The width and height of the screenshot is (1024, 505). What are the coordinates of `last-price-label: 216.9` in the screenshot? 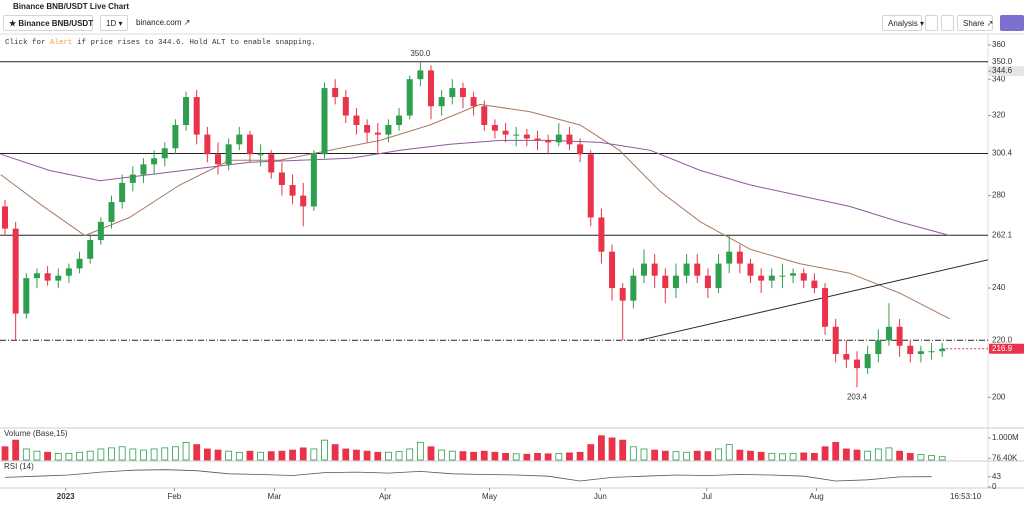 It's located at (1002, 348).